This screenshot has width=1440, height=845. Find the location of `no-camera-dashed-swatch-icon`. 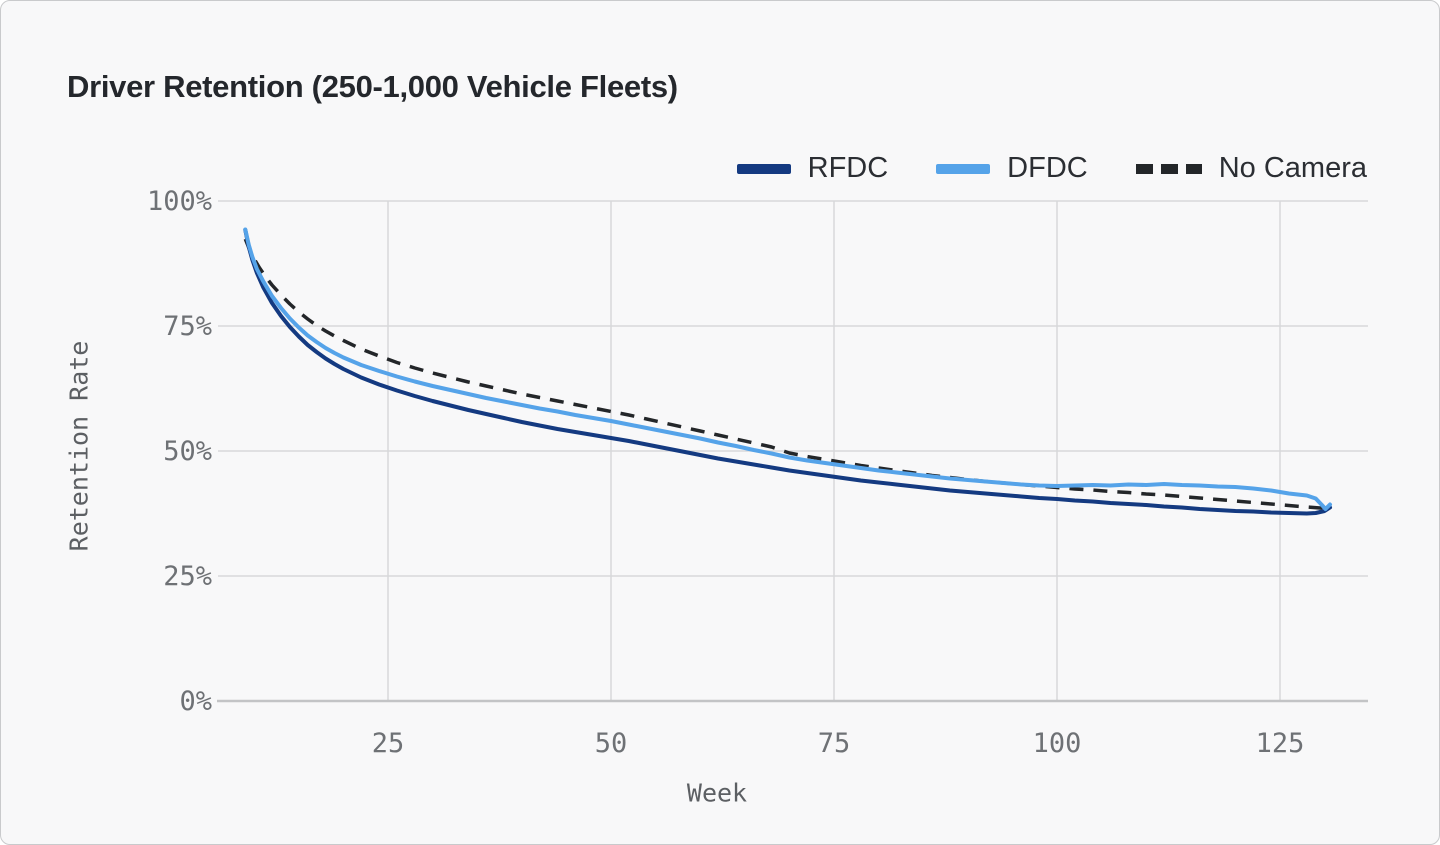

no-camera-dashed-swatch-icon is located at coordinates (1168, 168).